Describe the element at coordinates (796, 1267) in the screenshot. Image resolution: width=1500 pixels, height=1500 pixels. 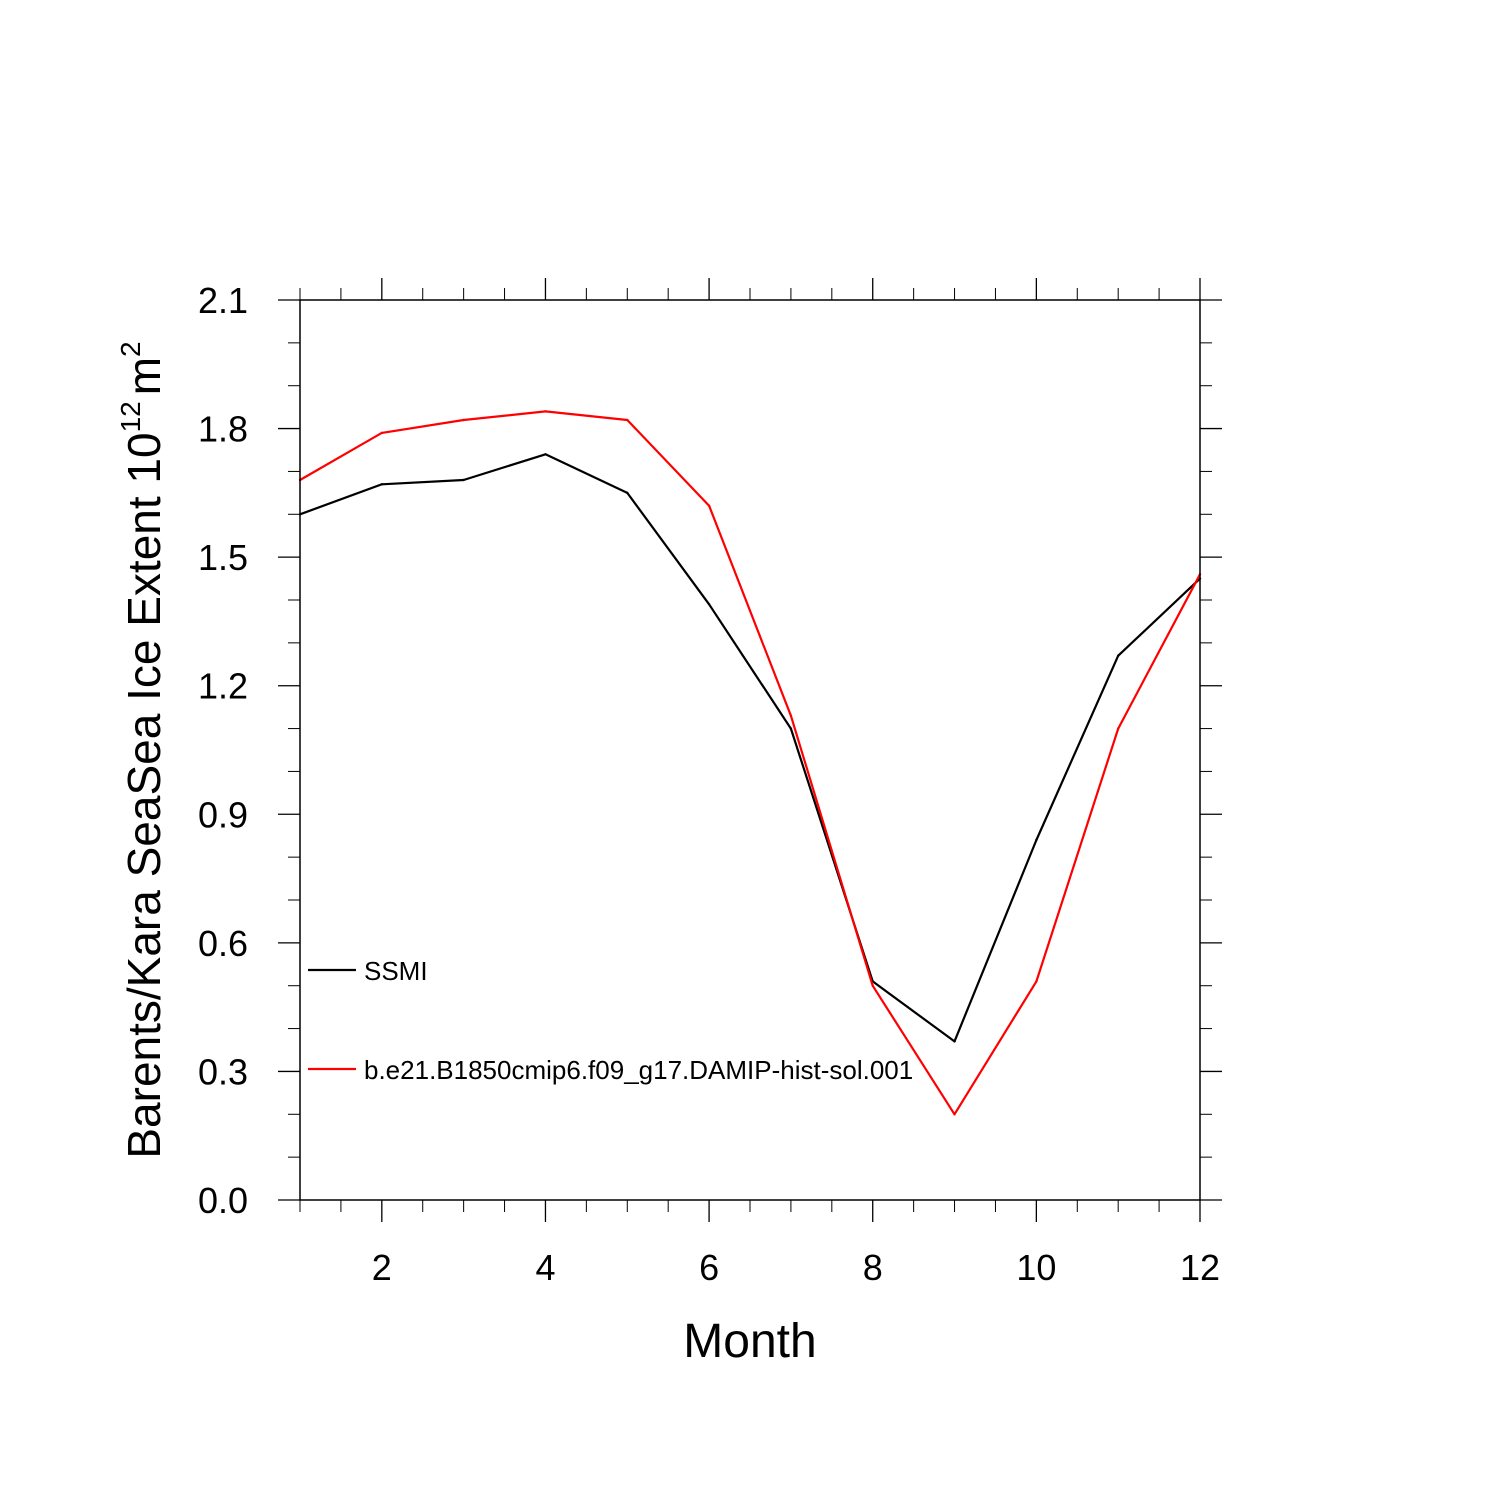
I see `x-tick-labels: 2 4 6 8 10 12` at that location.